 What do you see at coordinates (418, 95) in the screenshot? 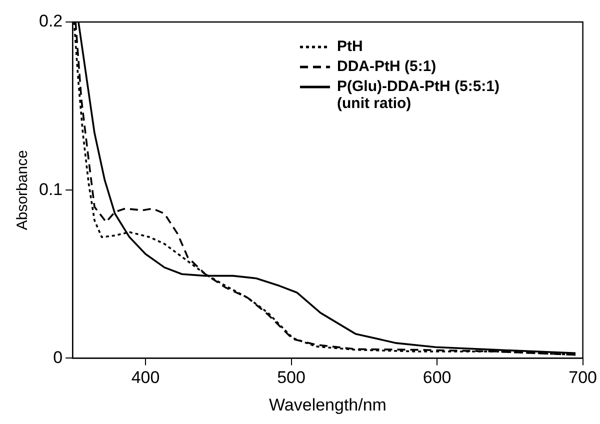
I see `legend-label: P(Glu)-DDA-PtH (5:5:1) (unit ratio)` at bounding box center [418, 95].